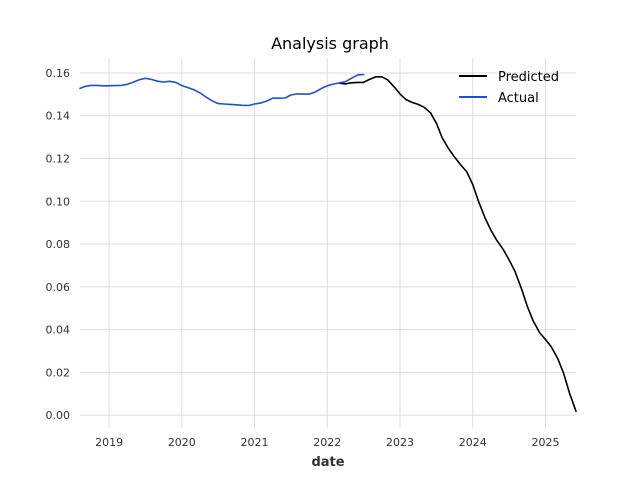 The height and width of the screenshot is (480, 640). What do you see at coordinates (518, 98) in the screenshot?
I see `legend-label-actual: Actual` at bounding box center [518, 98].